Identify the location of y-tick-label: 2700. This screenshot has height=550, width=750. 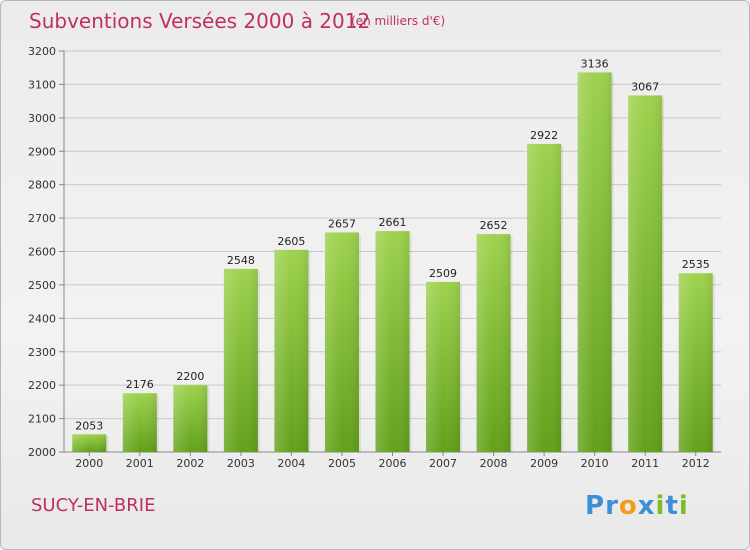
(42, 218).